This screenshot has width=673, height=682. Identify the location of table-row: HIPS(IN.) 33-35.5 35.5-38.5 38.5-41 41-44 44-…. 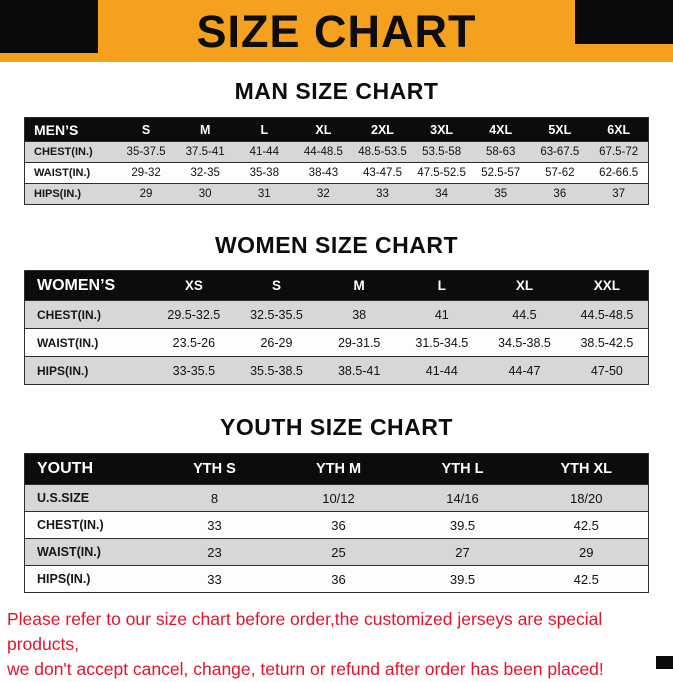
(336, 370).